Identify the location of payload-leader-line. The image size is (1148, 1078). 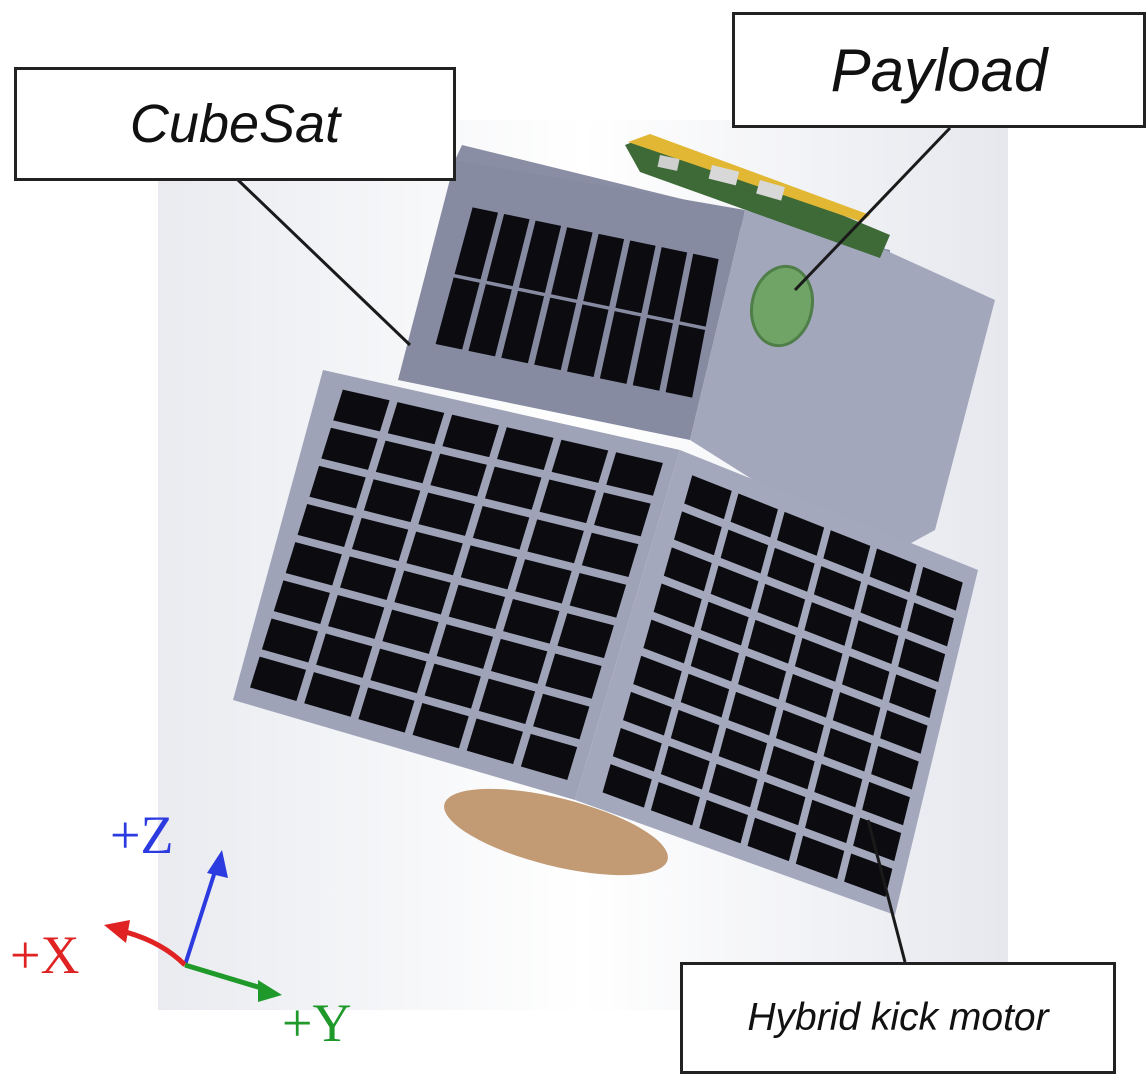
(872, 209).